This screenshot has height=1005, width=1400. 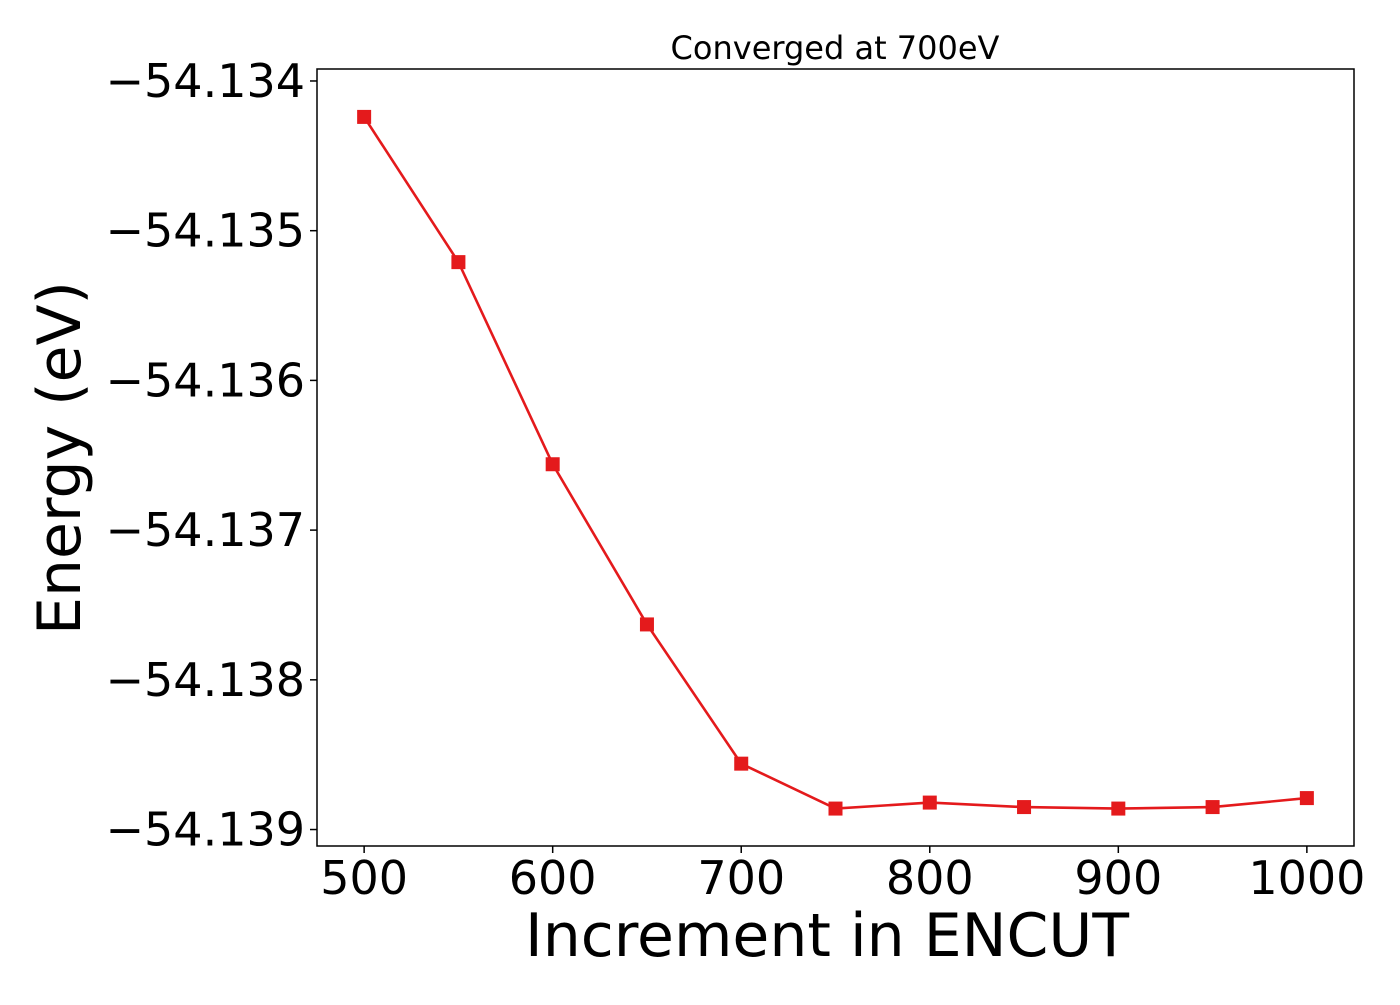 What do you see at coordinates (827, 936) in the screenshot?
I see `x-axis-label: Increment in ENCUT` at bounding box center [827, 936].